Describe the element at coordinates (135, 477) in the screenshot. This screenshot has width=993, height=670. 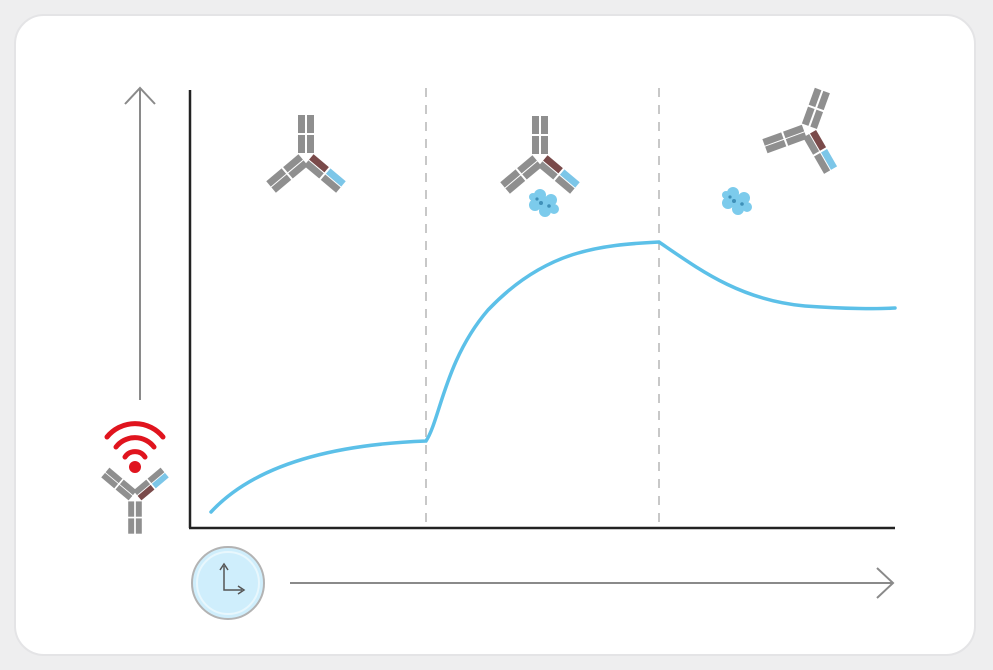
I see `signal-antibody-icon` at that location.